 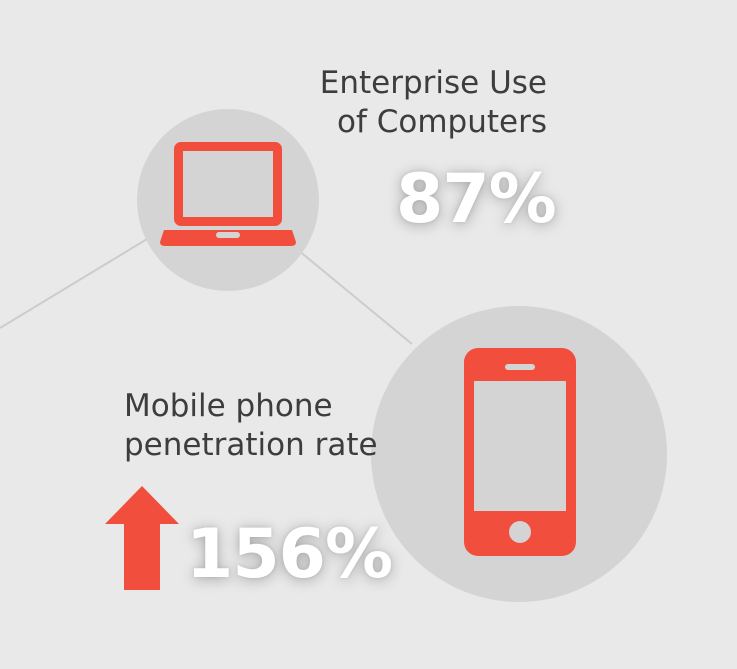 I want to click on mobile-penetration-label: Mobile phone penetration rate, so click(x=251, y=426).